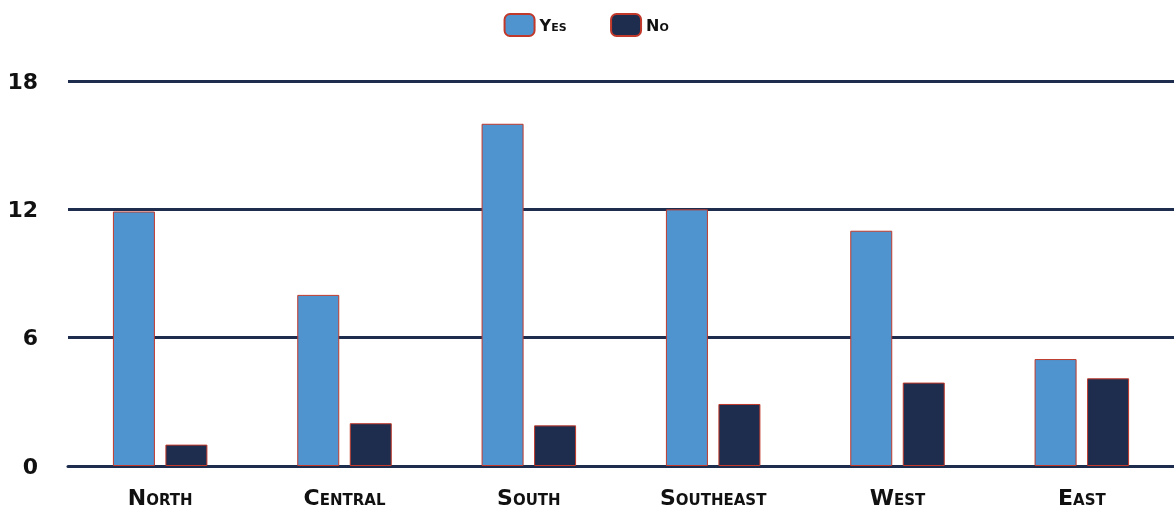  I want to click on y-tick-label: 12, so click(22, 209).